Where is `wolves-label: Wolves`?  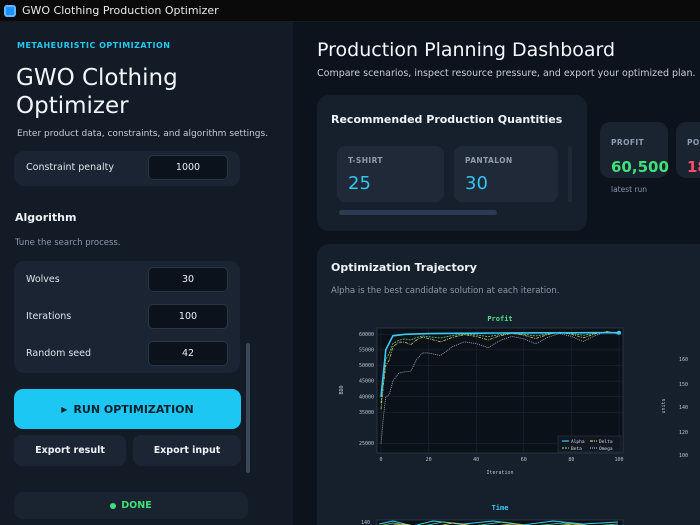 wolves-label: Wolves is located at coordinates (43, 279).